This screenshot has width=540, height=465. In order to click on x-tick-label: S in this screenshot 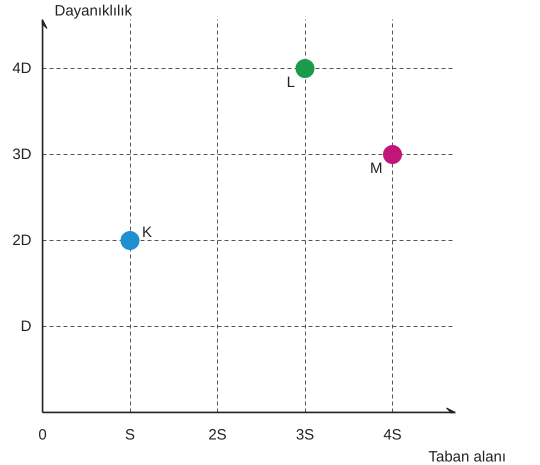, I will do `click(130, 435)`.